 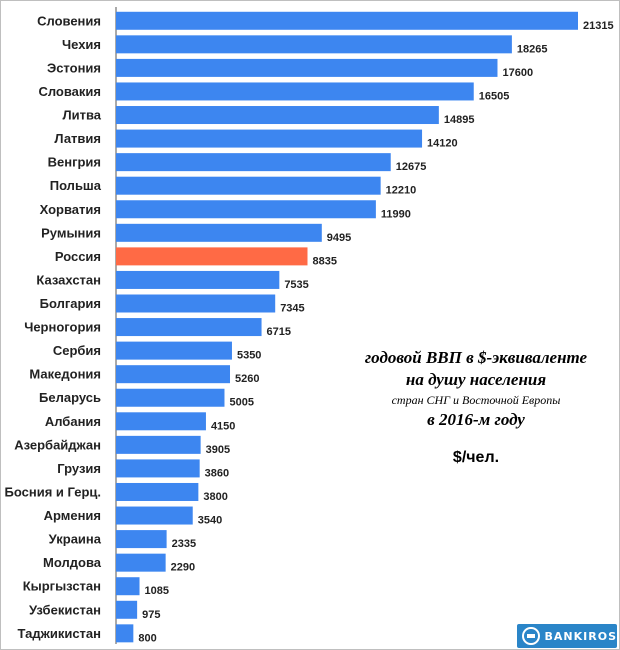 I want to click on value-label: 2290, so click(x=183, y=568).